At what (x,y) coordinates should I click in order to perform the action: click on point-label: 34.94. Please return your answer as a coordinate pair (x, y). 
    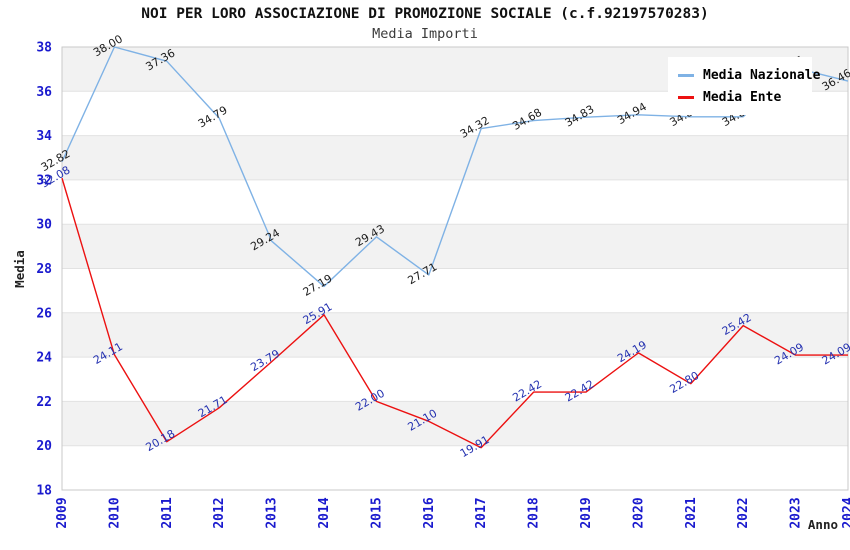
    Looking at the image, I should click on (632, 113).